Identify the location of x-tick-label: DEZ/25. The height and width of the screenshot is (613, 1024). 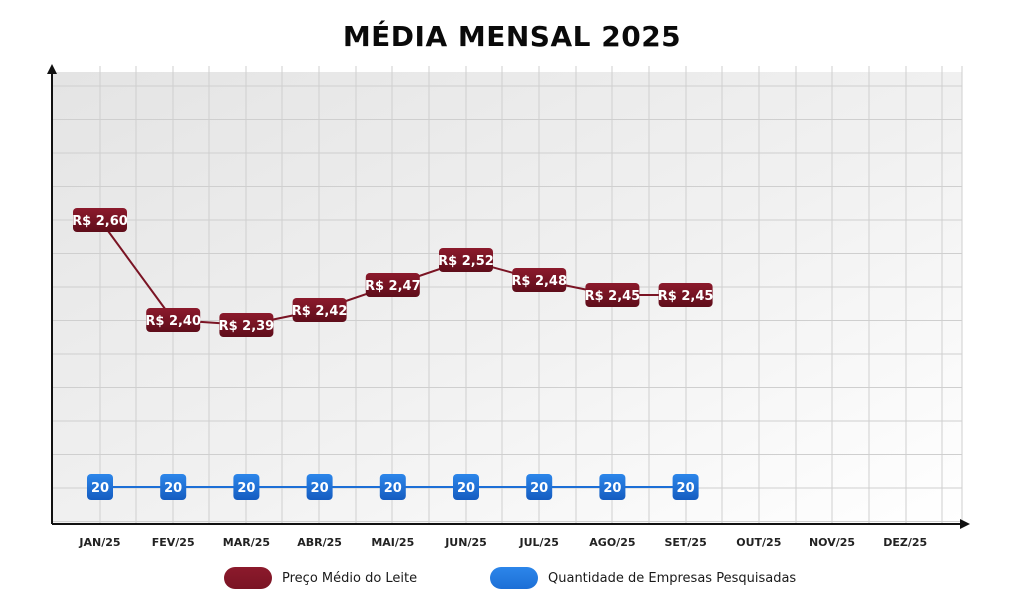
(905, 542).